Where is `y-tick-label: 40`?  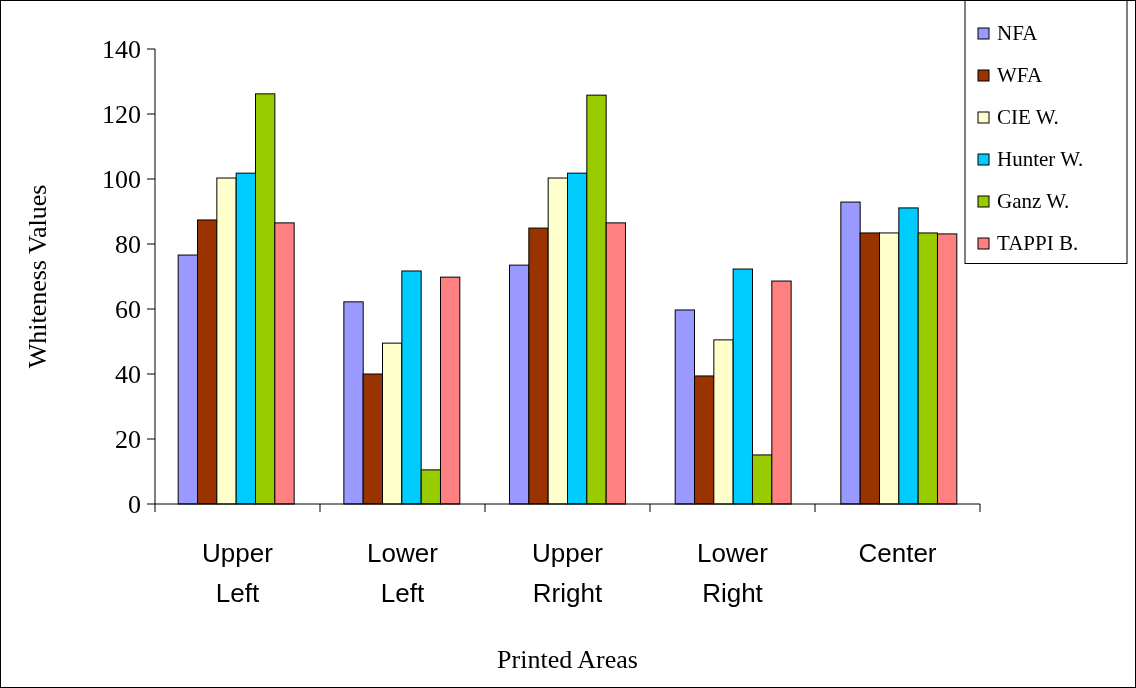 y-tick-label: 40 is located at coordinates (128, 375).